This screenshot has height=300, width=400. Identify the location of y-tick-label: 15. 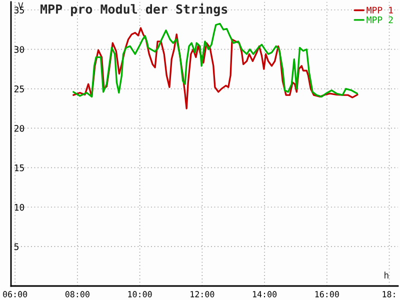
(19, 168).